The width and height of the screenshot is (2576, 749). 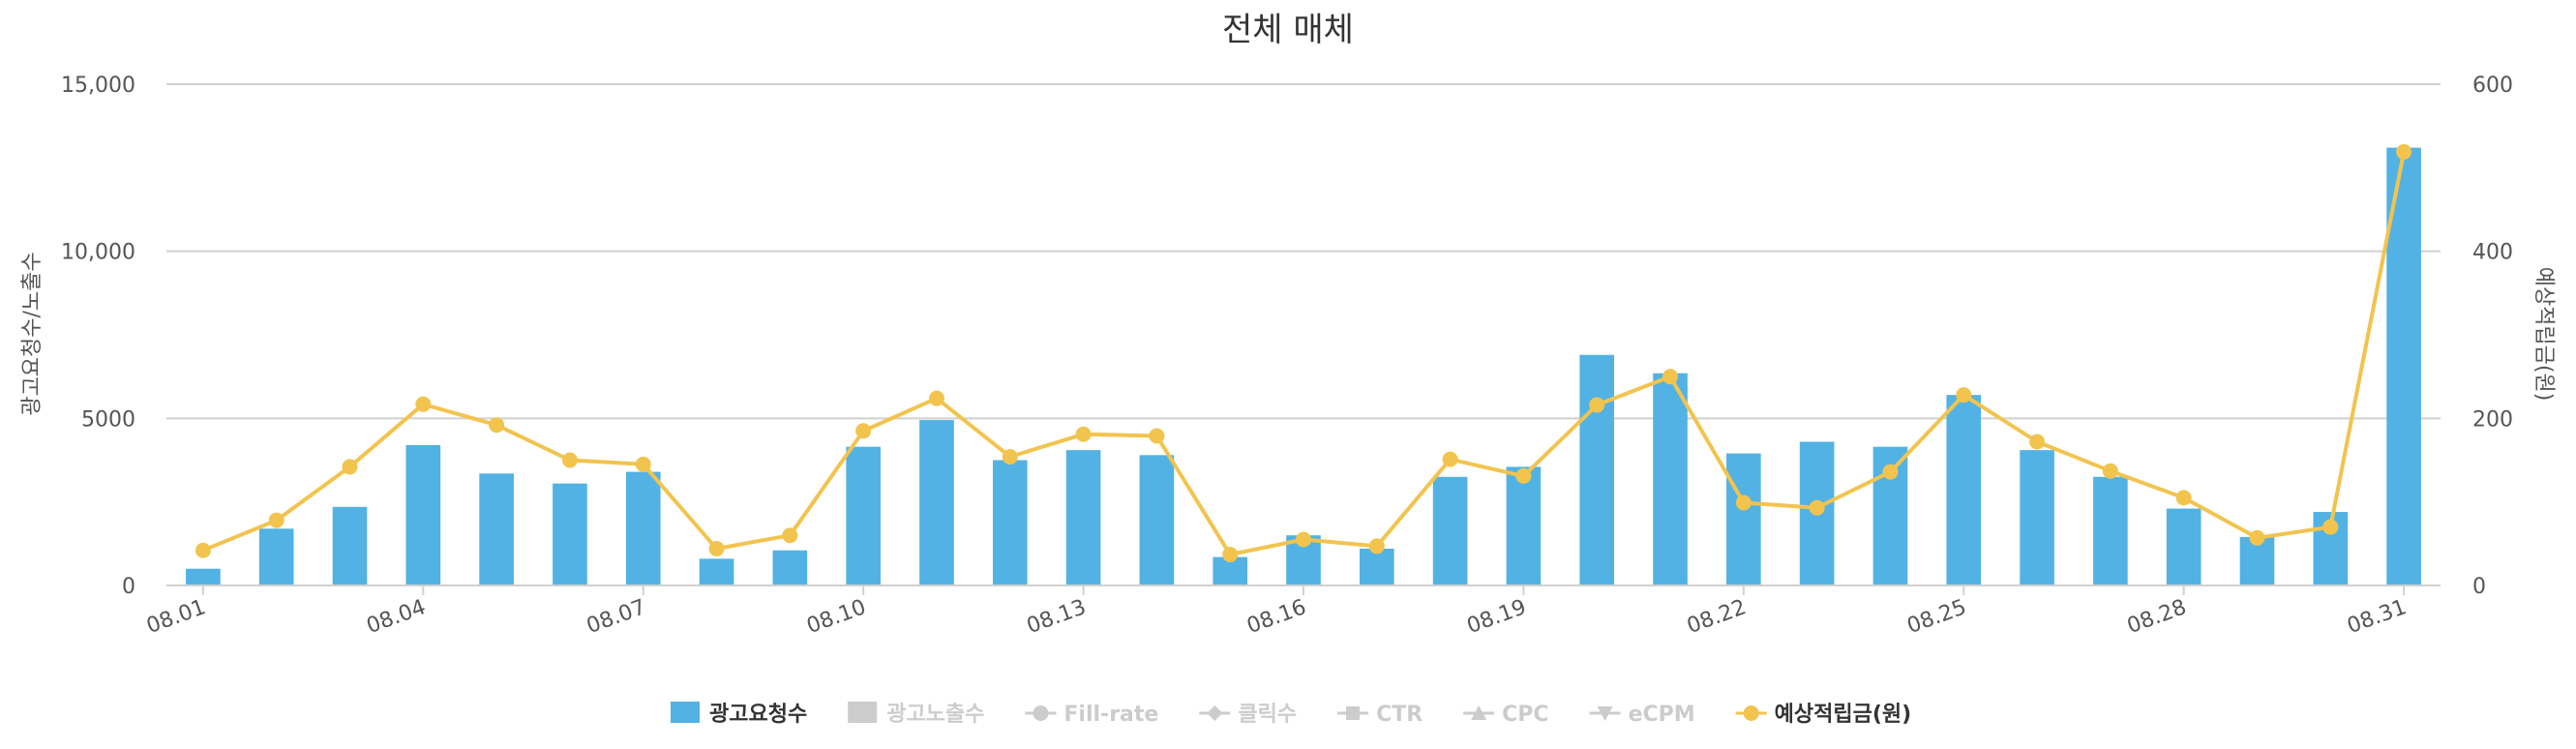 I want to click on legend-label: eCPM, so click(x=1662, y=715).